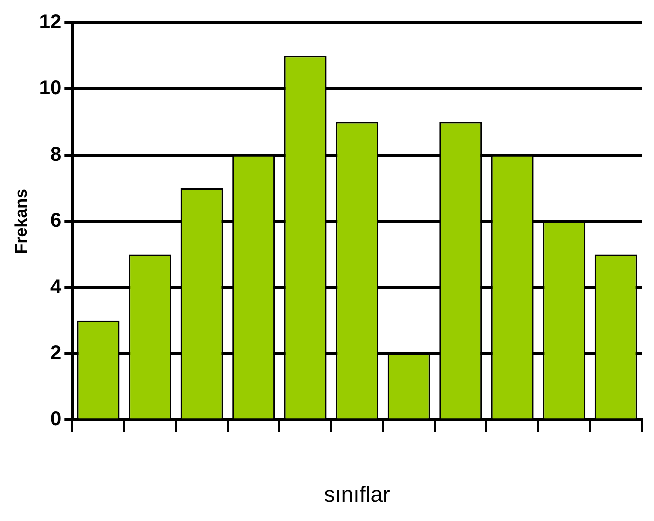 This screenshot has width=654, height=521. What do you see at coordinates (50, 89) in the screenshot?
I see `y-tick-label: 10` at bounding box center [50, 89].